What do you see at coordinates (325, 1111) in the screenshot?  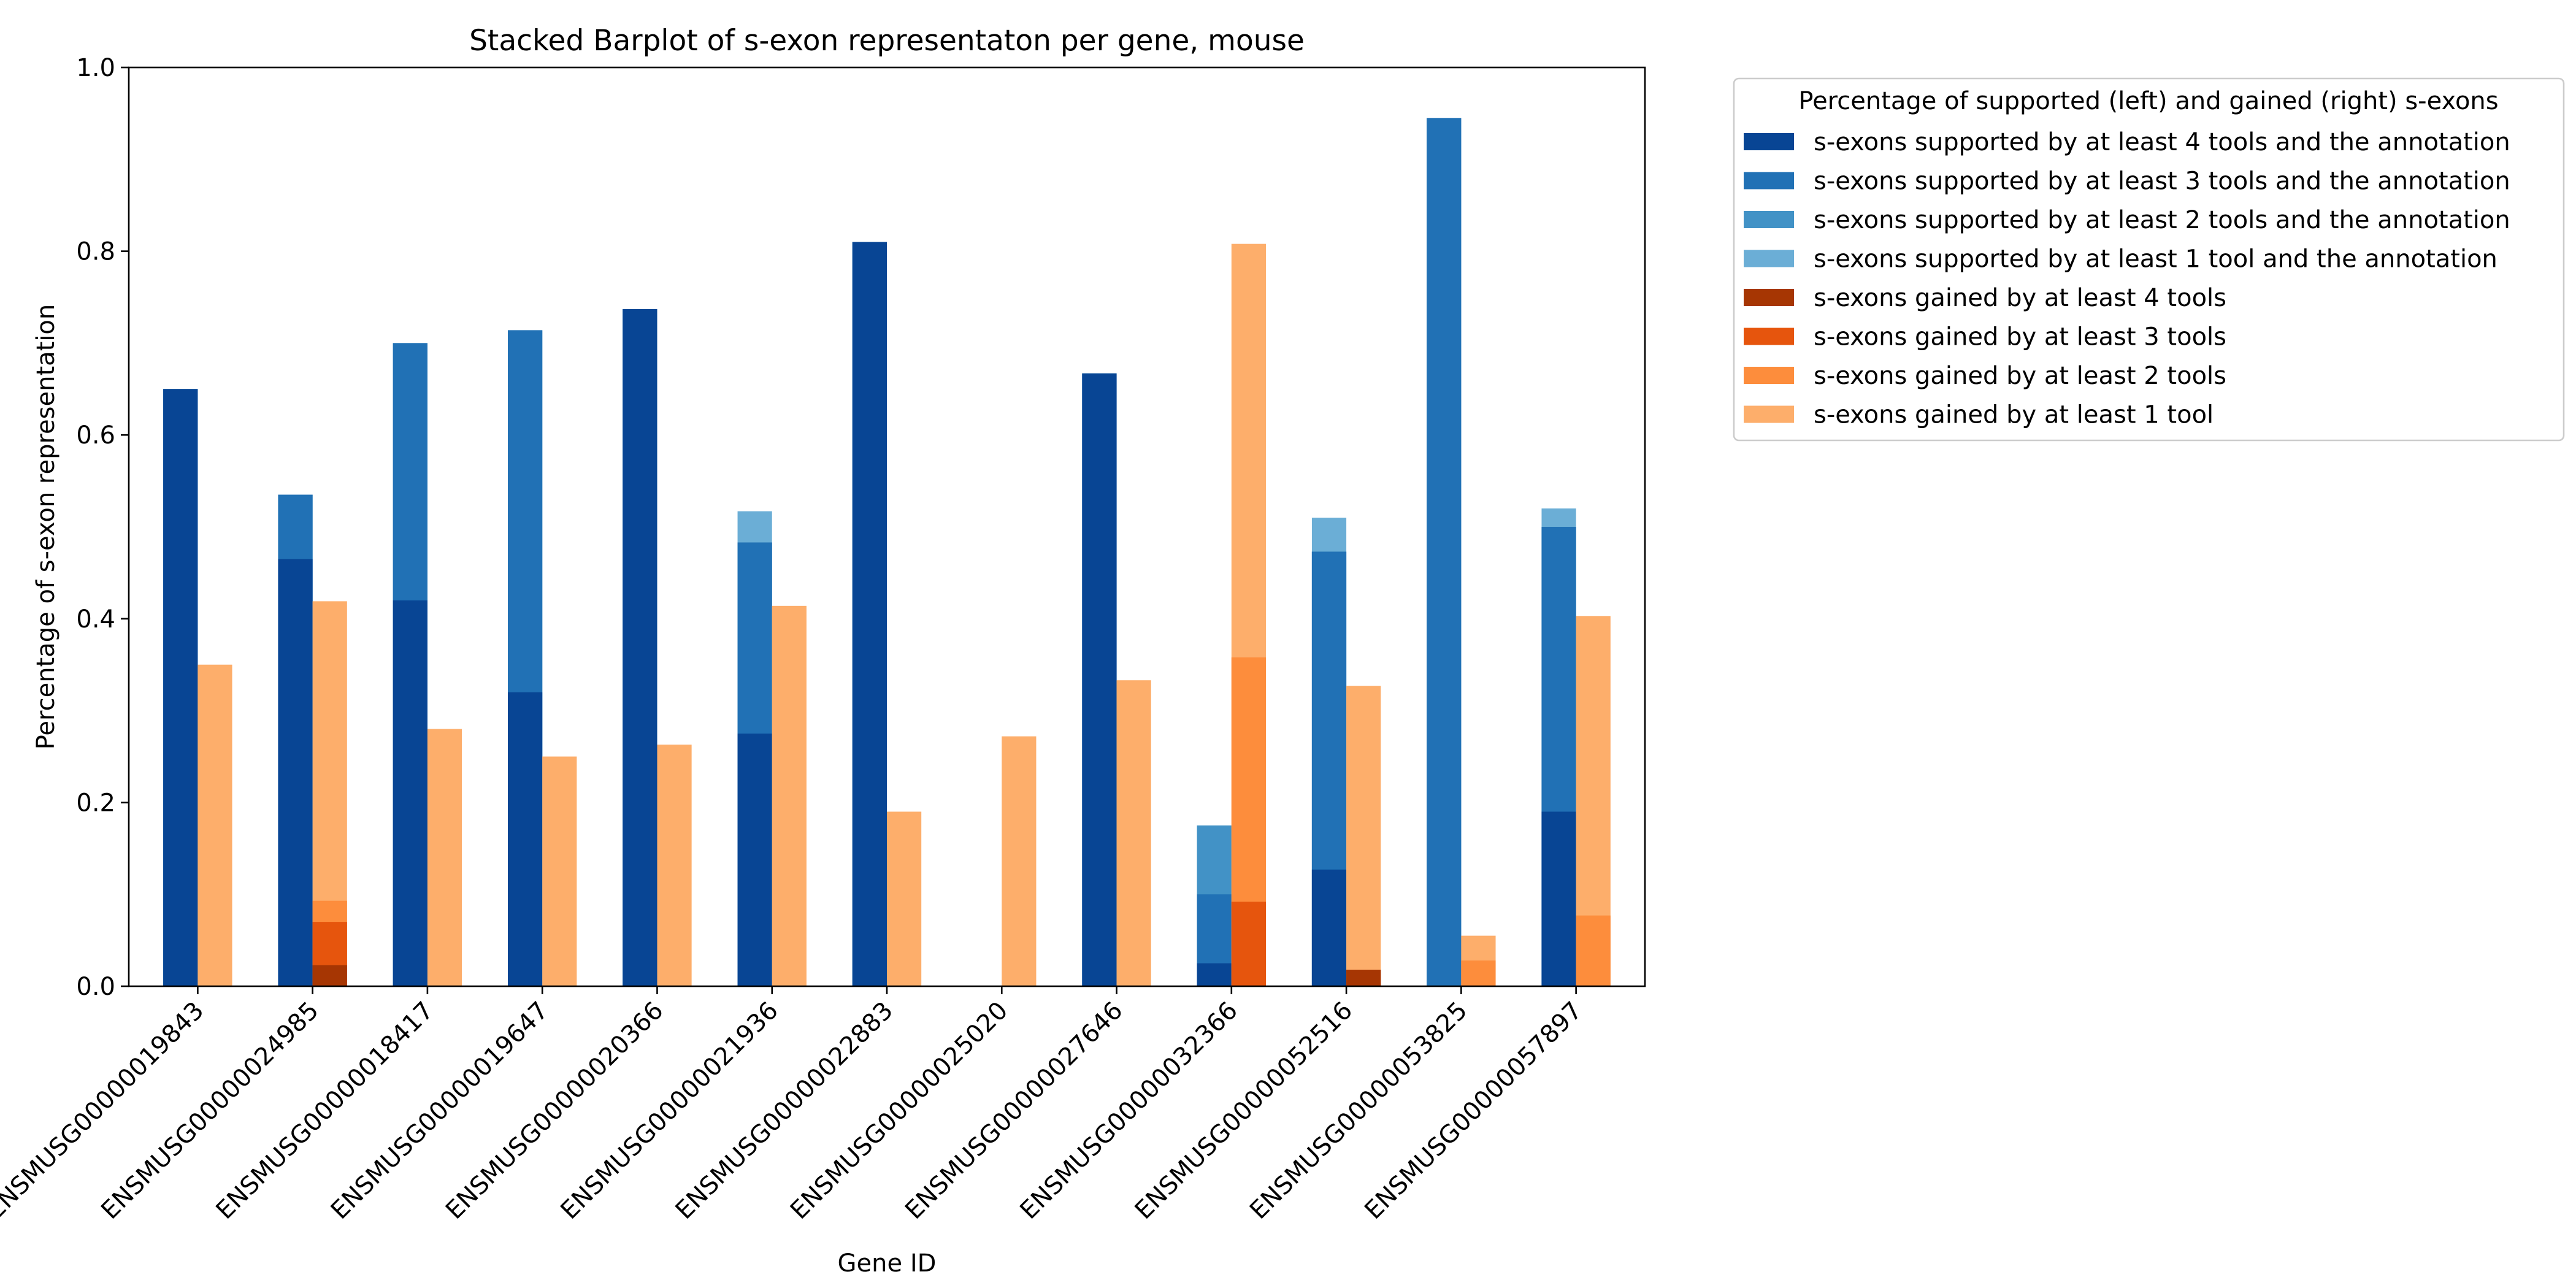 I see `x-tick-label: ENSMUSG00000018417` at bounding box center [325, 1111].